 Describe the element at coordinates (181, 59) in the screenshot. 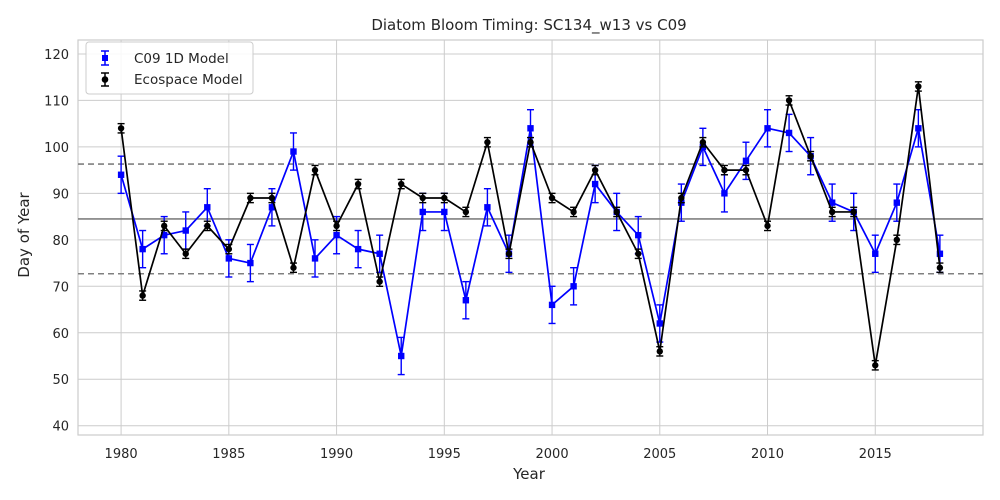

I see `legend-label-c09: C09 1D Model` at that location.